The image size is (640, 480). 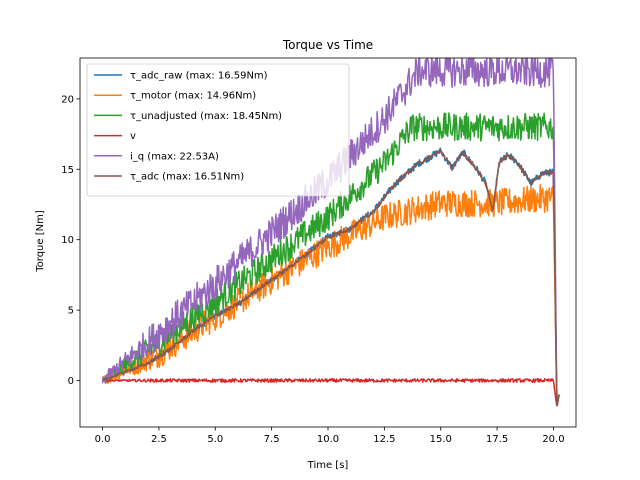 What do you see at coordinates (328, 465) in the screenshot?
I see `x-axis-label: Time [s]` at bounding box center [328, 465].